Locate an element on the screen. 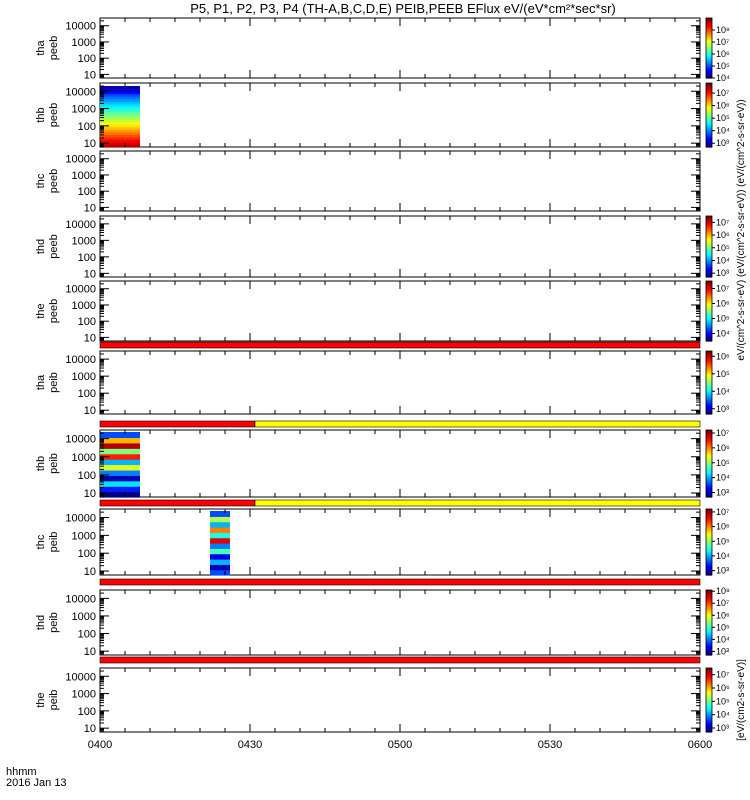 The image size is (750, 800). panel-6-ylabel-3: 10000 is located at coordinates (80, 360).